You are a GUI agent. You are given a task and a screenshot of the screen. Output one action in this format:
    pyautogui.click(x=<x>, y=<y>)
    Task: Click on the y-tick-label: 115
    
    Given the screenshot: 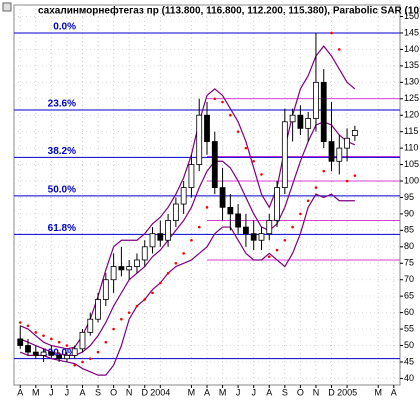 What is the action you would take?
    pyautogui.click(x=411, y=131)
    